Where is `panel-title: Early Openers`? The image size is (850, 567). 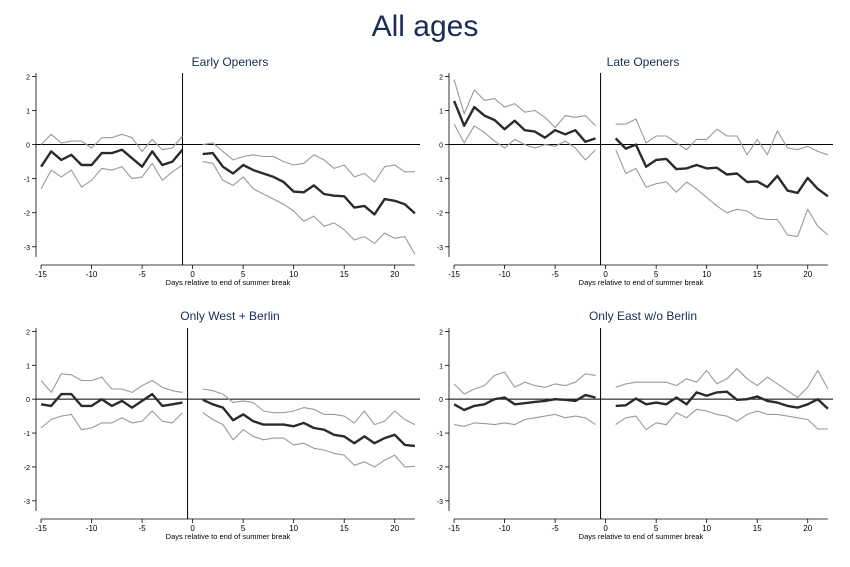 panel-title: Early Openers is located at coordinates (230, 62).